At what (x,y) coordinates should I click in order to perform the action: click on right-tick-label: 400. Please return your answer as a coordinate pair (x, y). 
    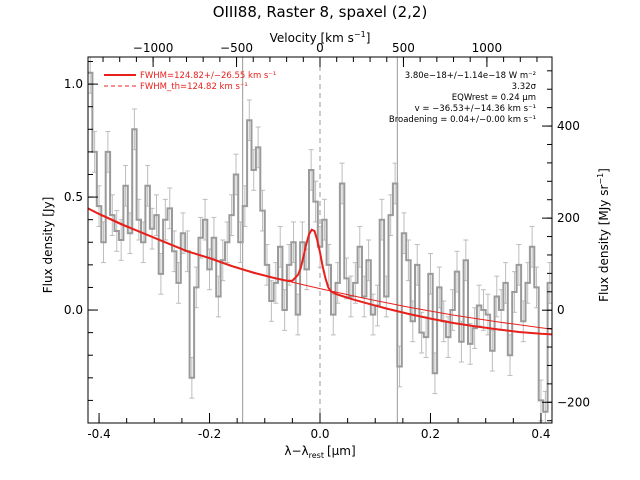
    Looking at the image, I should click on (568, 126).